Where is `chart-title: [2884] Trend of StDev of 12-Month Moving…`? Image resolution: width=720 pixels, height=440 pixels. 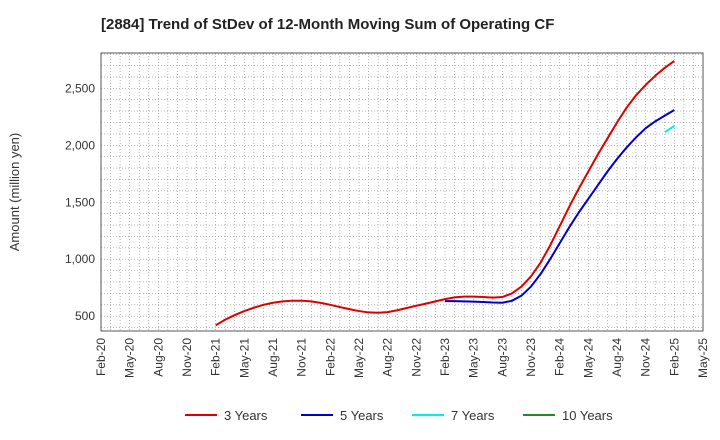 chart-title: [2884] Trend of StDev of 12-Month Moving… is located at coordinates (327, 24).